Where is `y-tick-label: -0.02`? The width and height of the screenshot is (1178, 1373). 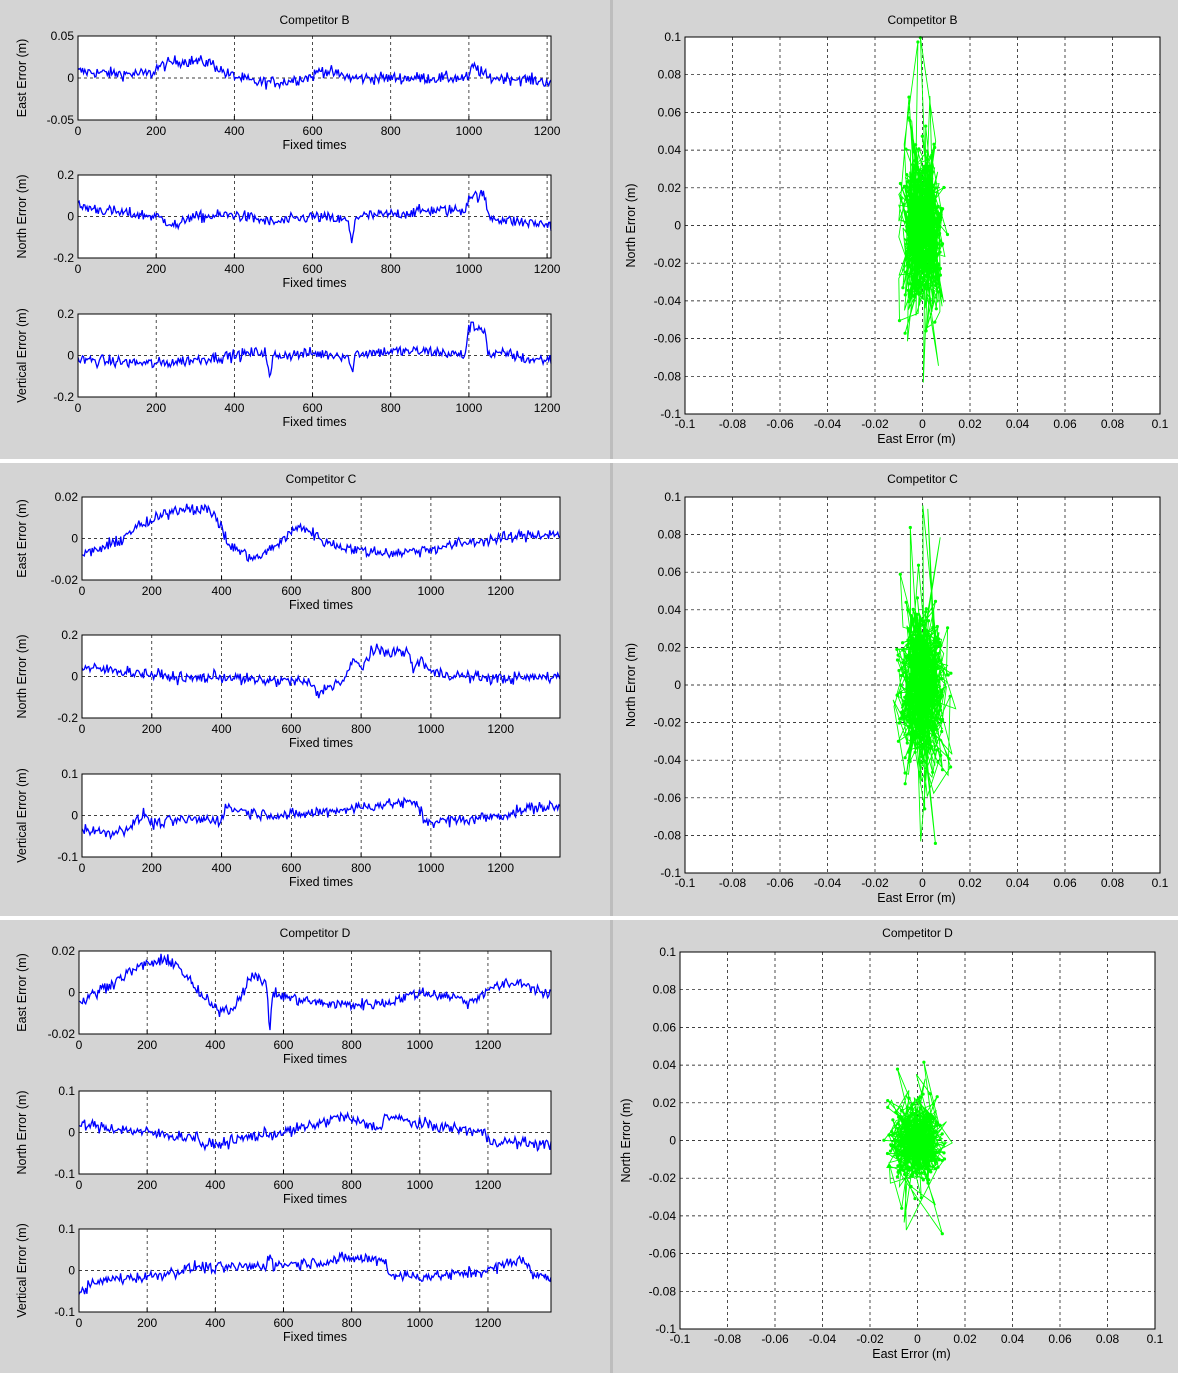 y-tick-label: -0.02 is located at coordinates (668, 263).